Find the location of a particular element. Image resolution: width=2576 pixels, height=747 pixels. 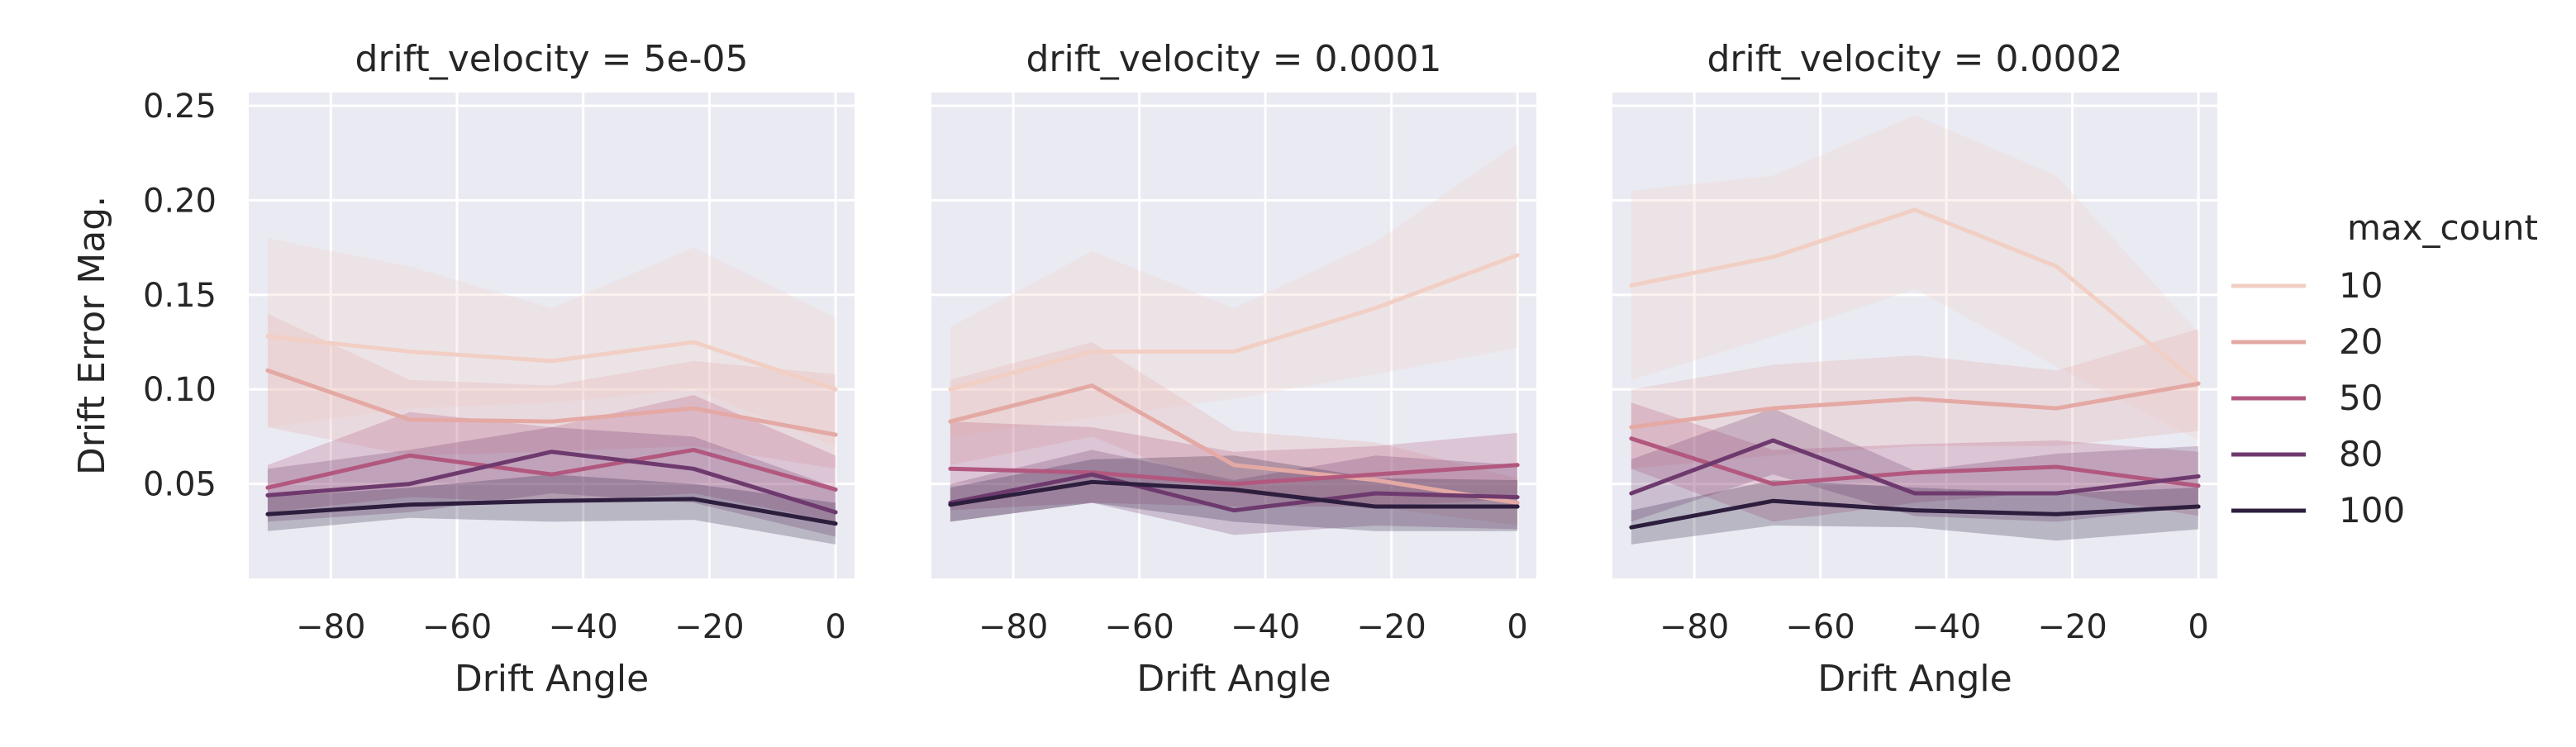

panel-title: drift_velocity = 0.0002 is located at coordinates (1915, 59).